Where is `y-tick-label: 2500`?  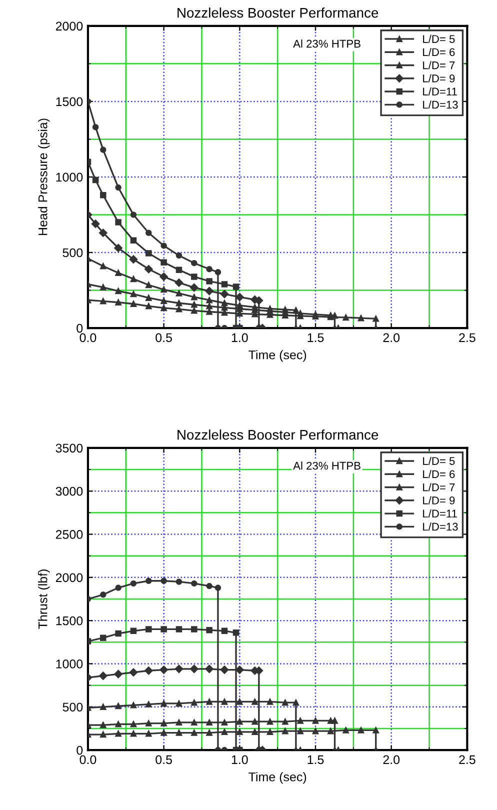 y-tick-label: 2500 is located at coordinates (69, 534).